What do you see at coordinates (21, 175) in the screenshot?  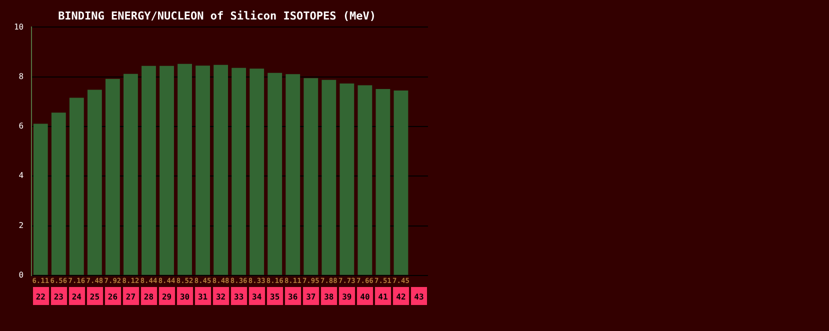 I see `y-tick-label: 4` at bounding box center [21, 175].